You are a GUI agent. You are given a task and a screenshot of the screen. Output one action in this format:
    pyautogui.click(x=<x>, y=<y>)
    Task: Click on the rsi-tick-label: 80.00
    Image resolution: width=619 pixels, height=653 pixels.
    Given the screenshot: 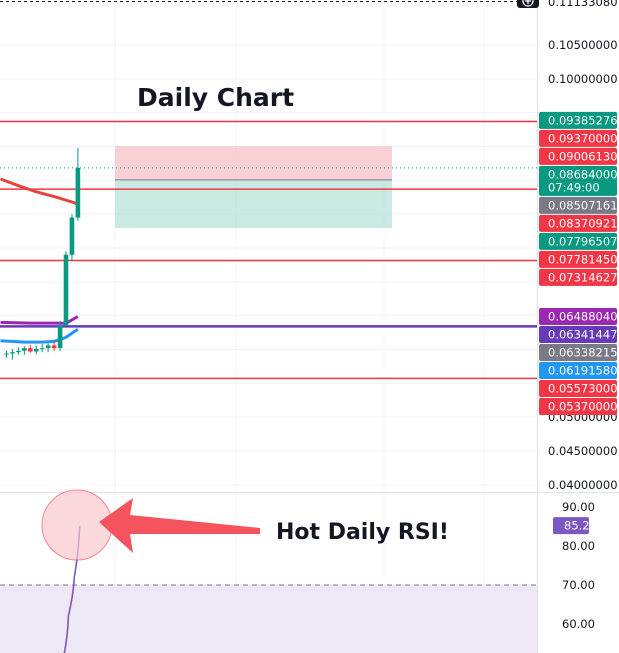 What is the action you would take?
    pyautogui.click(x=578, y=546)
    